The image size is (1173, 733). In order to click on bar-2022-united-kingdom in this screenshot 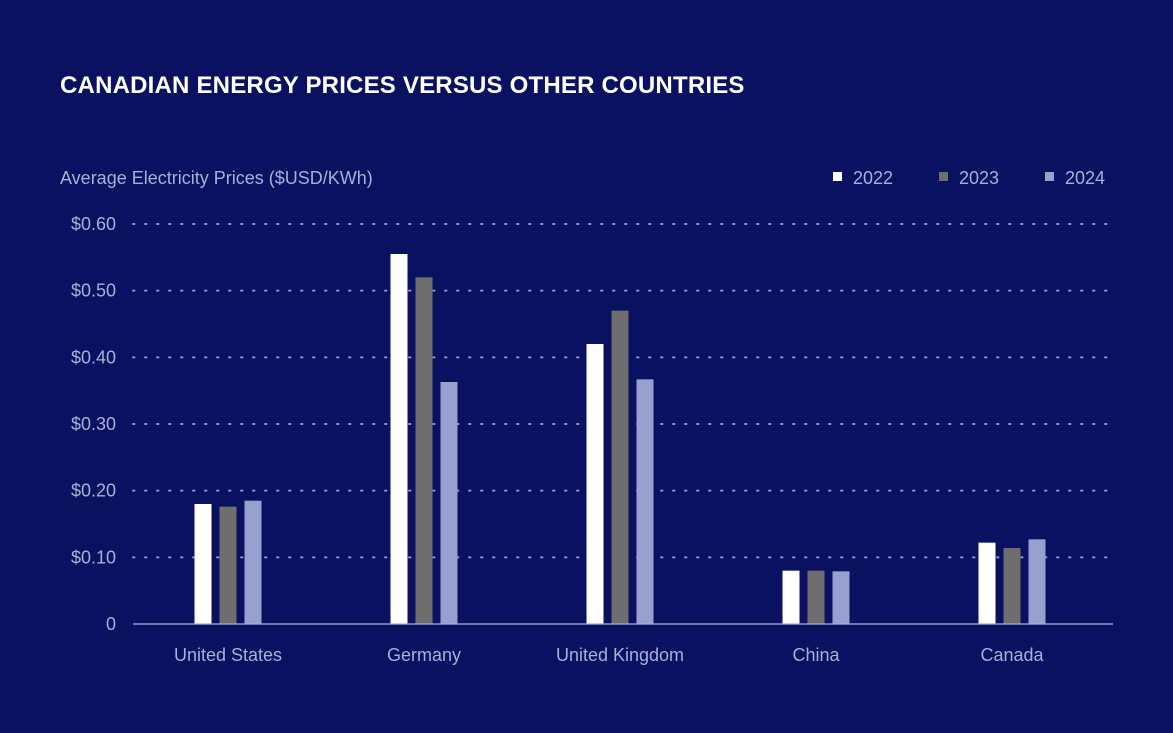, I will do `click(595, 484)`.